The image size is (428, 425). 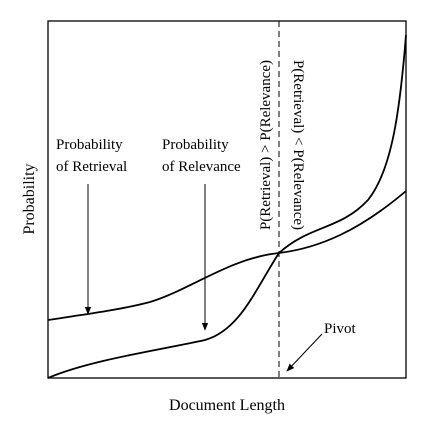 I want to click on pivot-arrow, so click(x=304, y=352).